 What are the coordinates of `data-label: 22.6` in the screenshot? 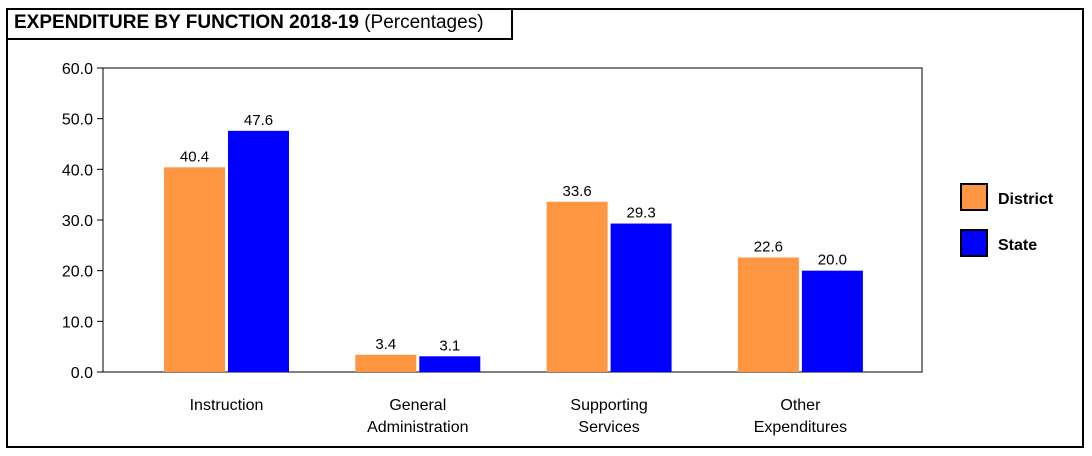 It's located at (768, 246).